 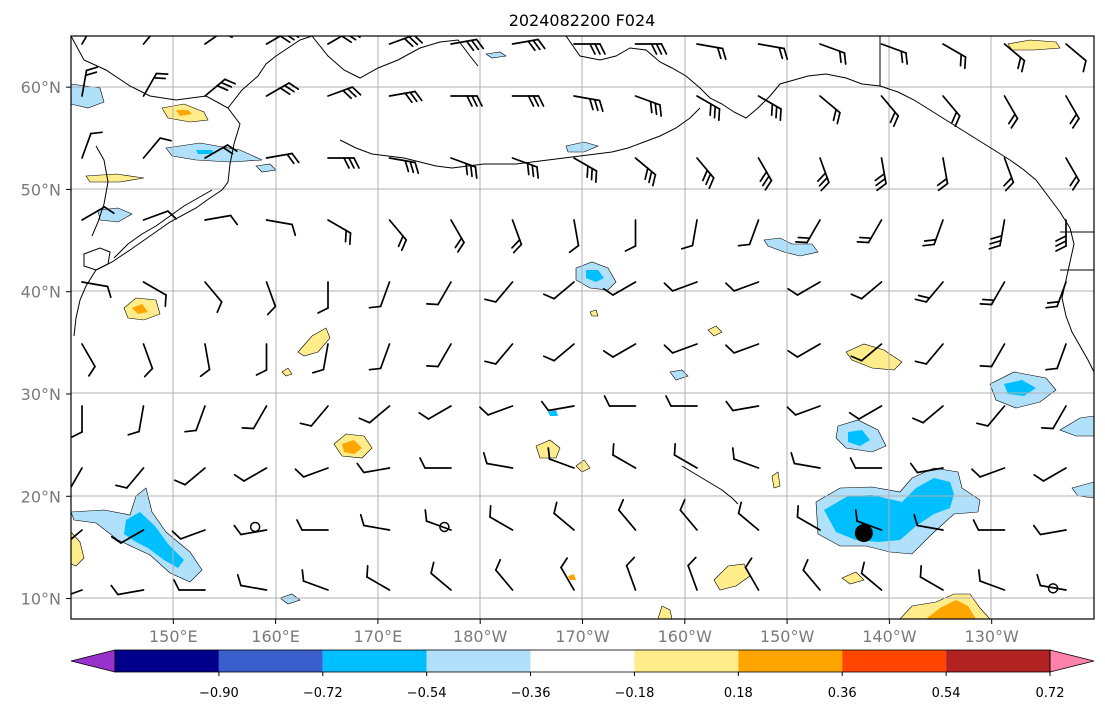 What do you see at coordinates (951, 609) in the screenshot?
I see `contour-pos-southeast-inner` at bounding box center [951, 609].